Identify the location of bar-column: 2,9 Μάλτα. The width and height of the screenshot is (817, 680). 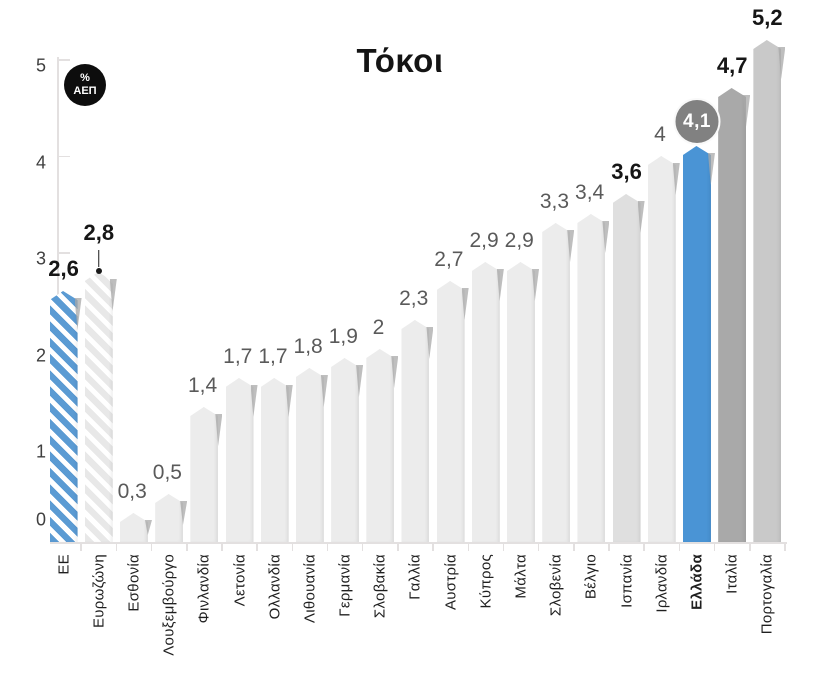
(521, 299).